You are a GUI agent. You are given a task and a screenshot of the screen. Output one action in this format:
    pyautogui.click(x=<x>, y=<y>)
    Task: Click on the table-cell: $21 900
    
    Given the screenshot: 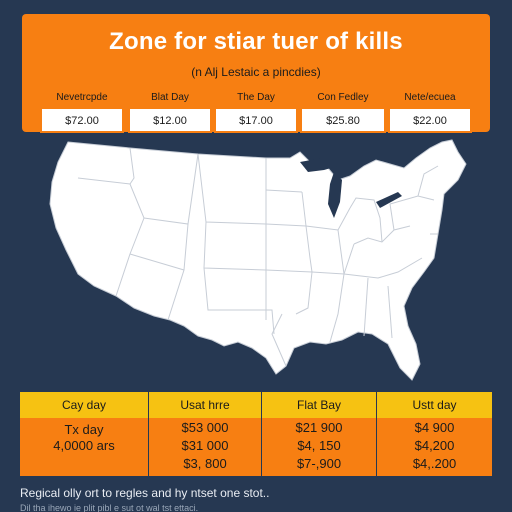 What is the action you would take?
    pyautogui.click(x=319, y=427)
    